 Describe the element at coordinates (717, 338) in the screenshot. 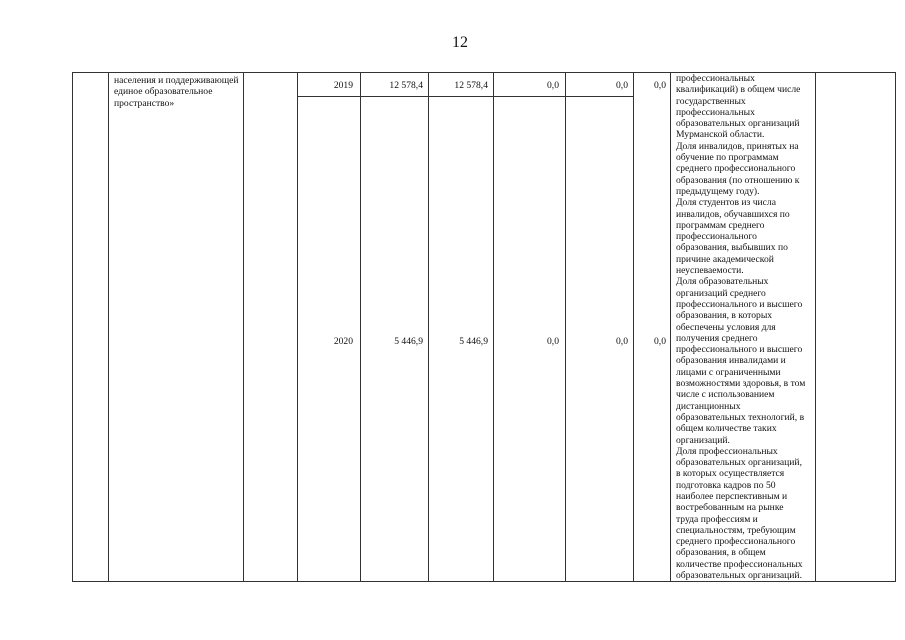

I see `indicator-line: получения среднего` at that location.